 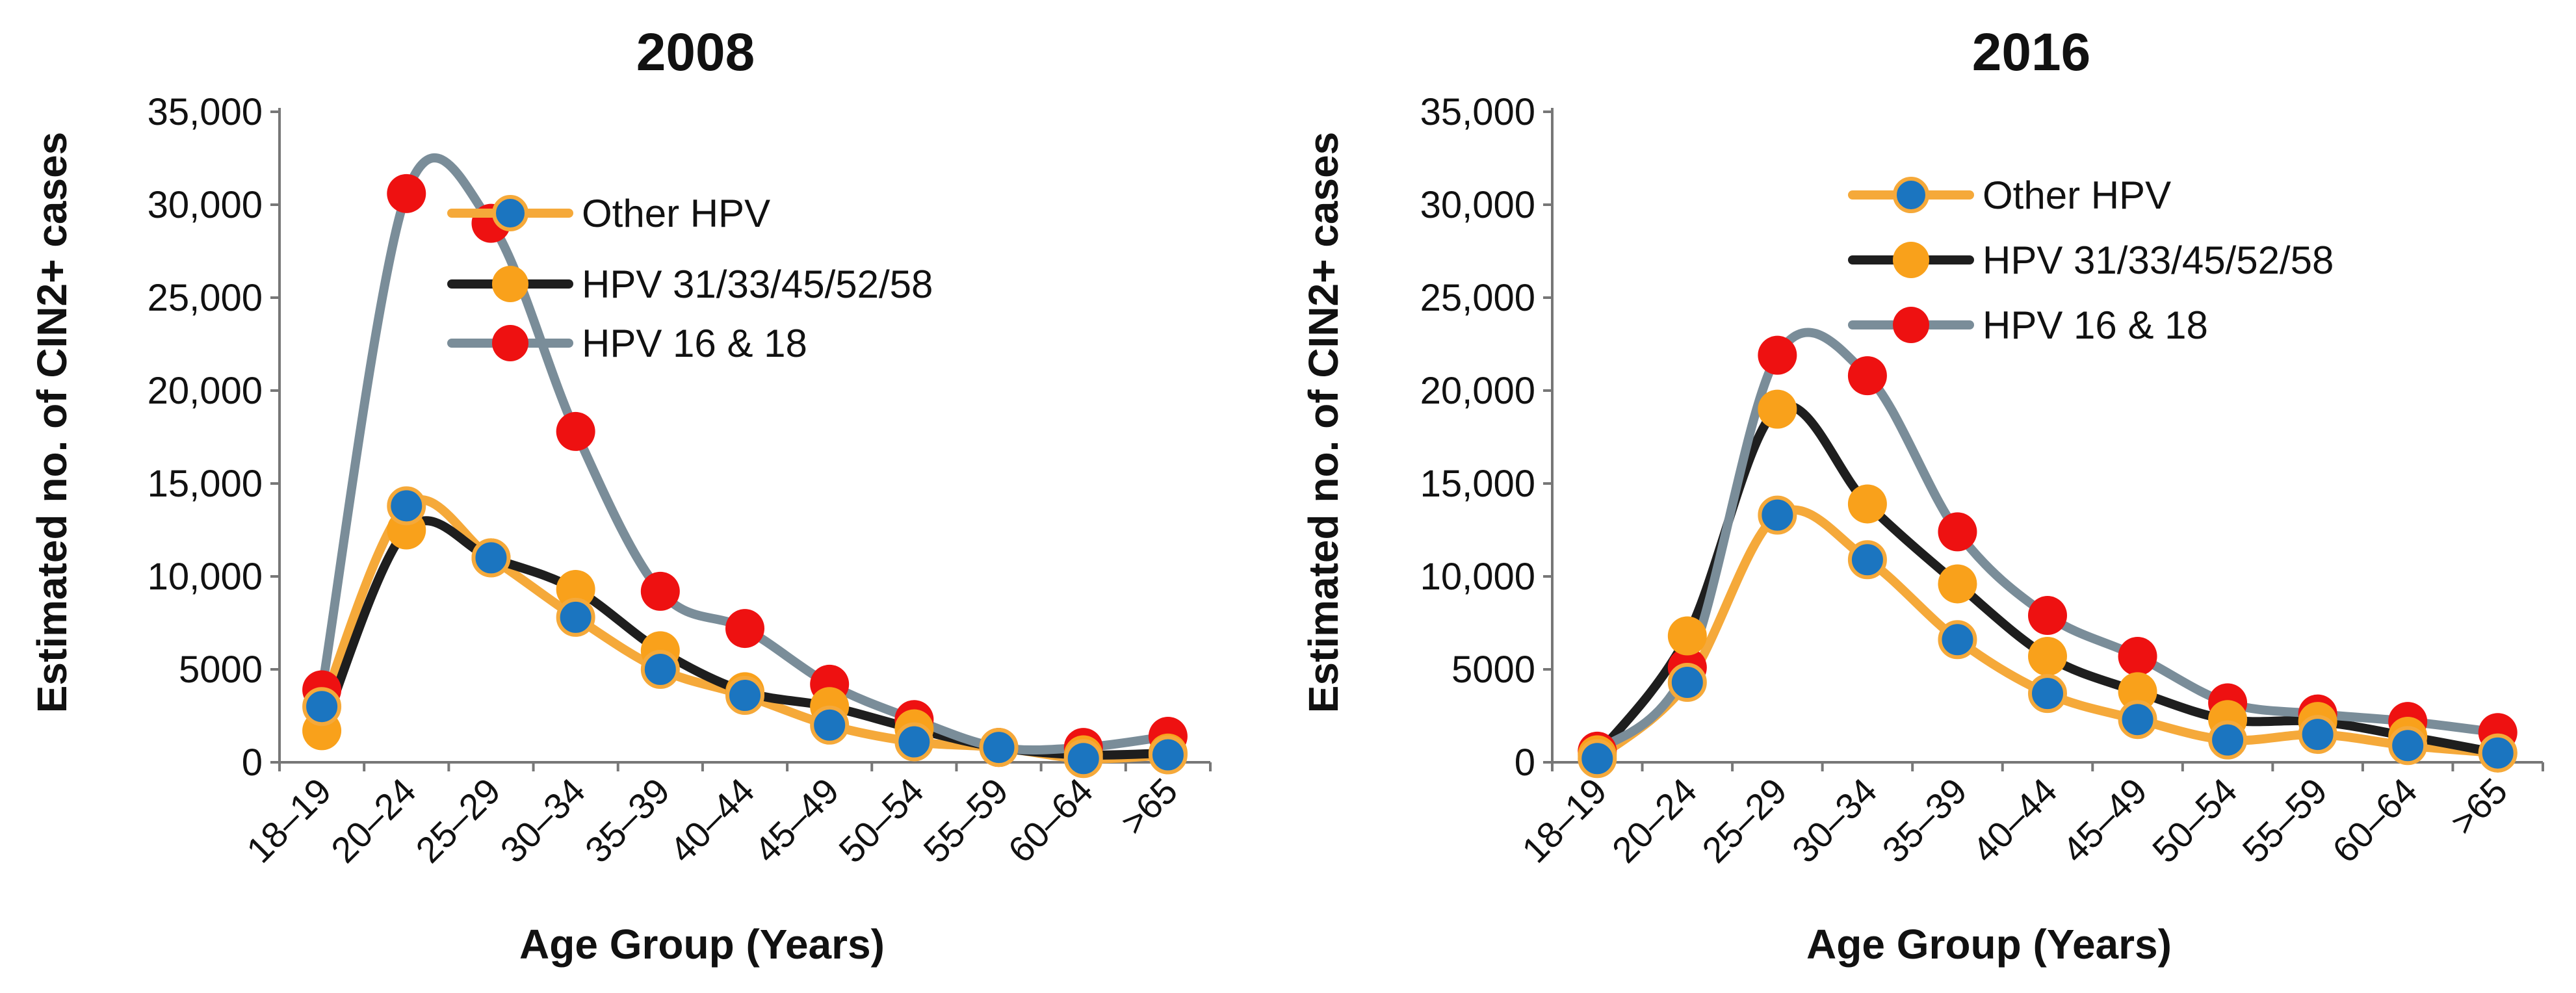 I want to click on y-tick-label: 35,000, so click(x=205, y=112).